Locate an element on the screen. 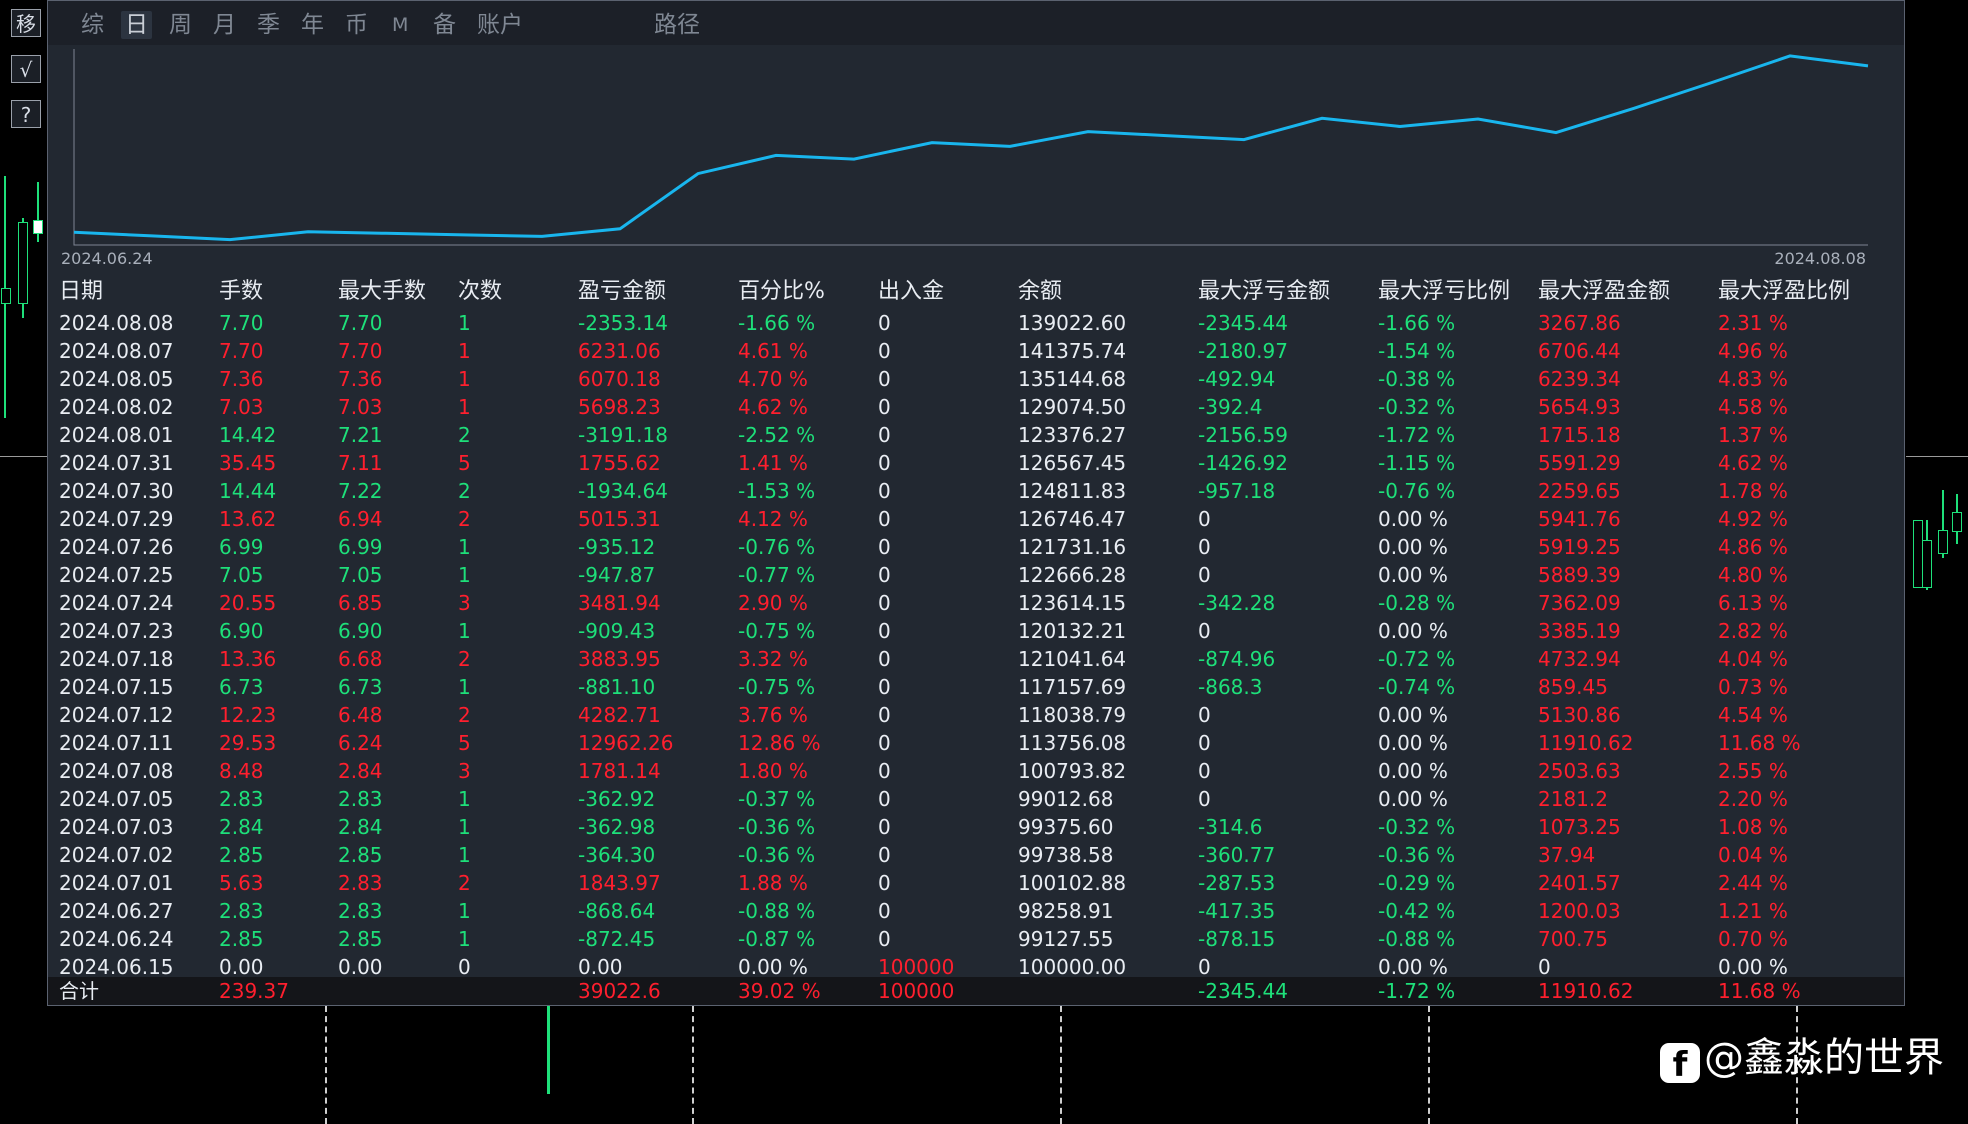 Image resolution: width=1968 pixels, height=1124 pixels. help-button: ? is located at coordinates (26, 114).